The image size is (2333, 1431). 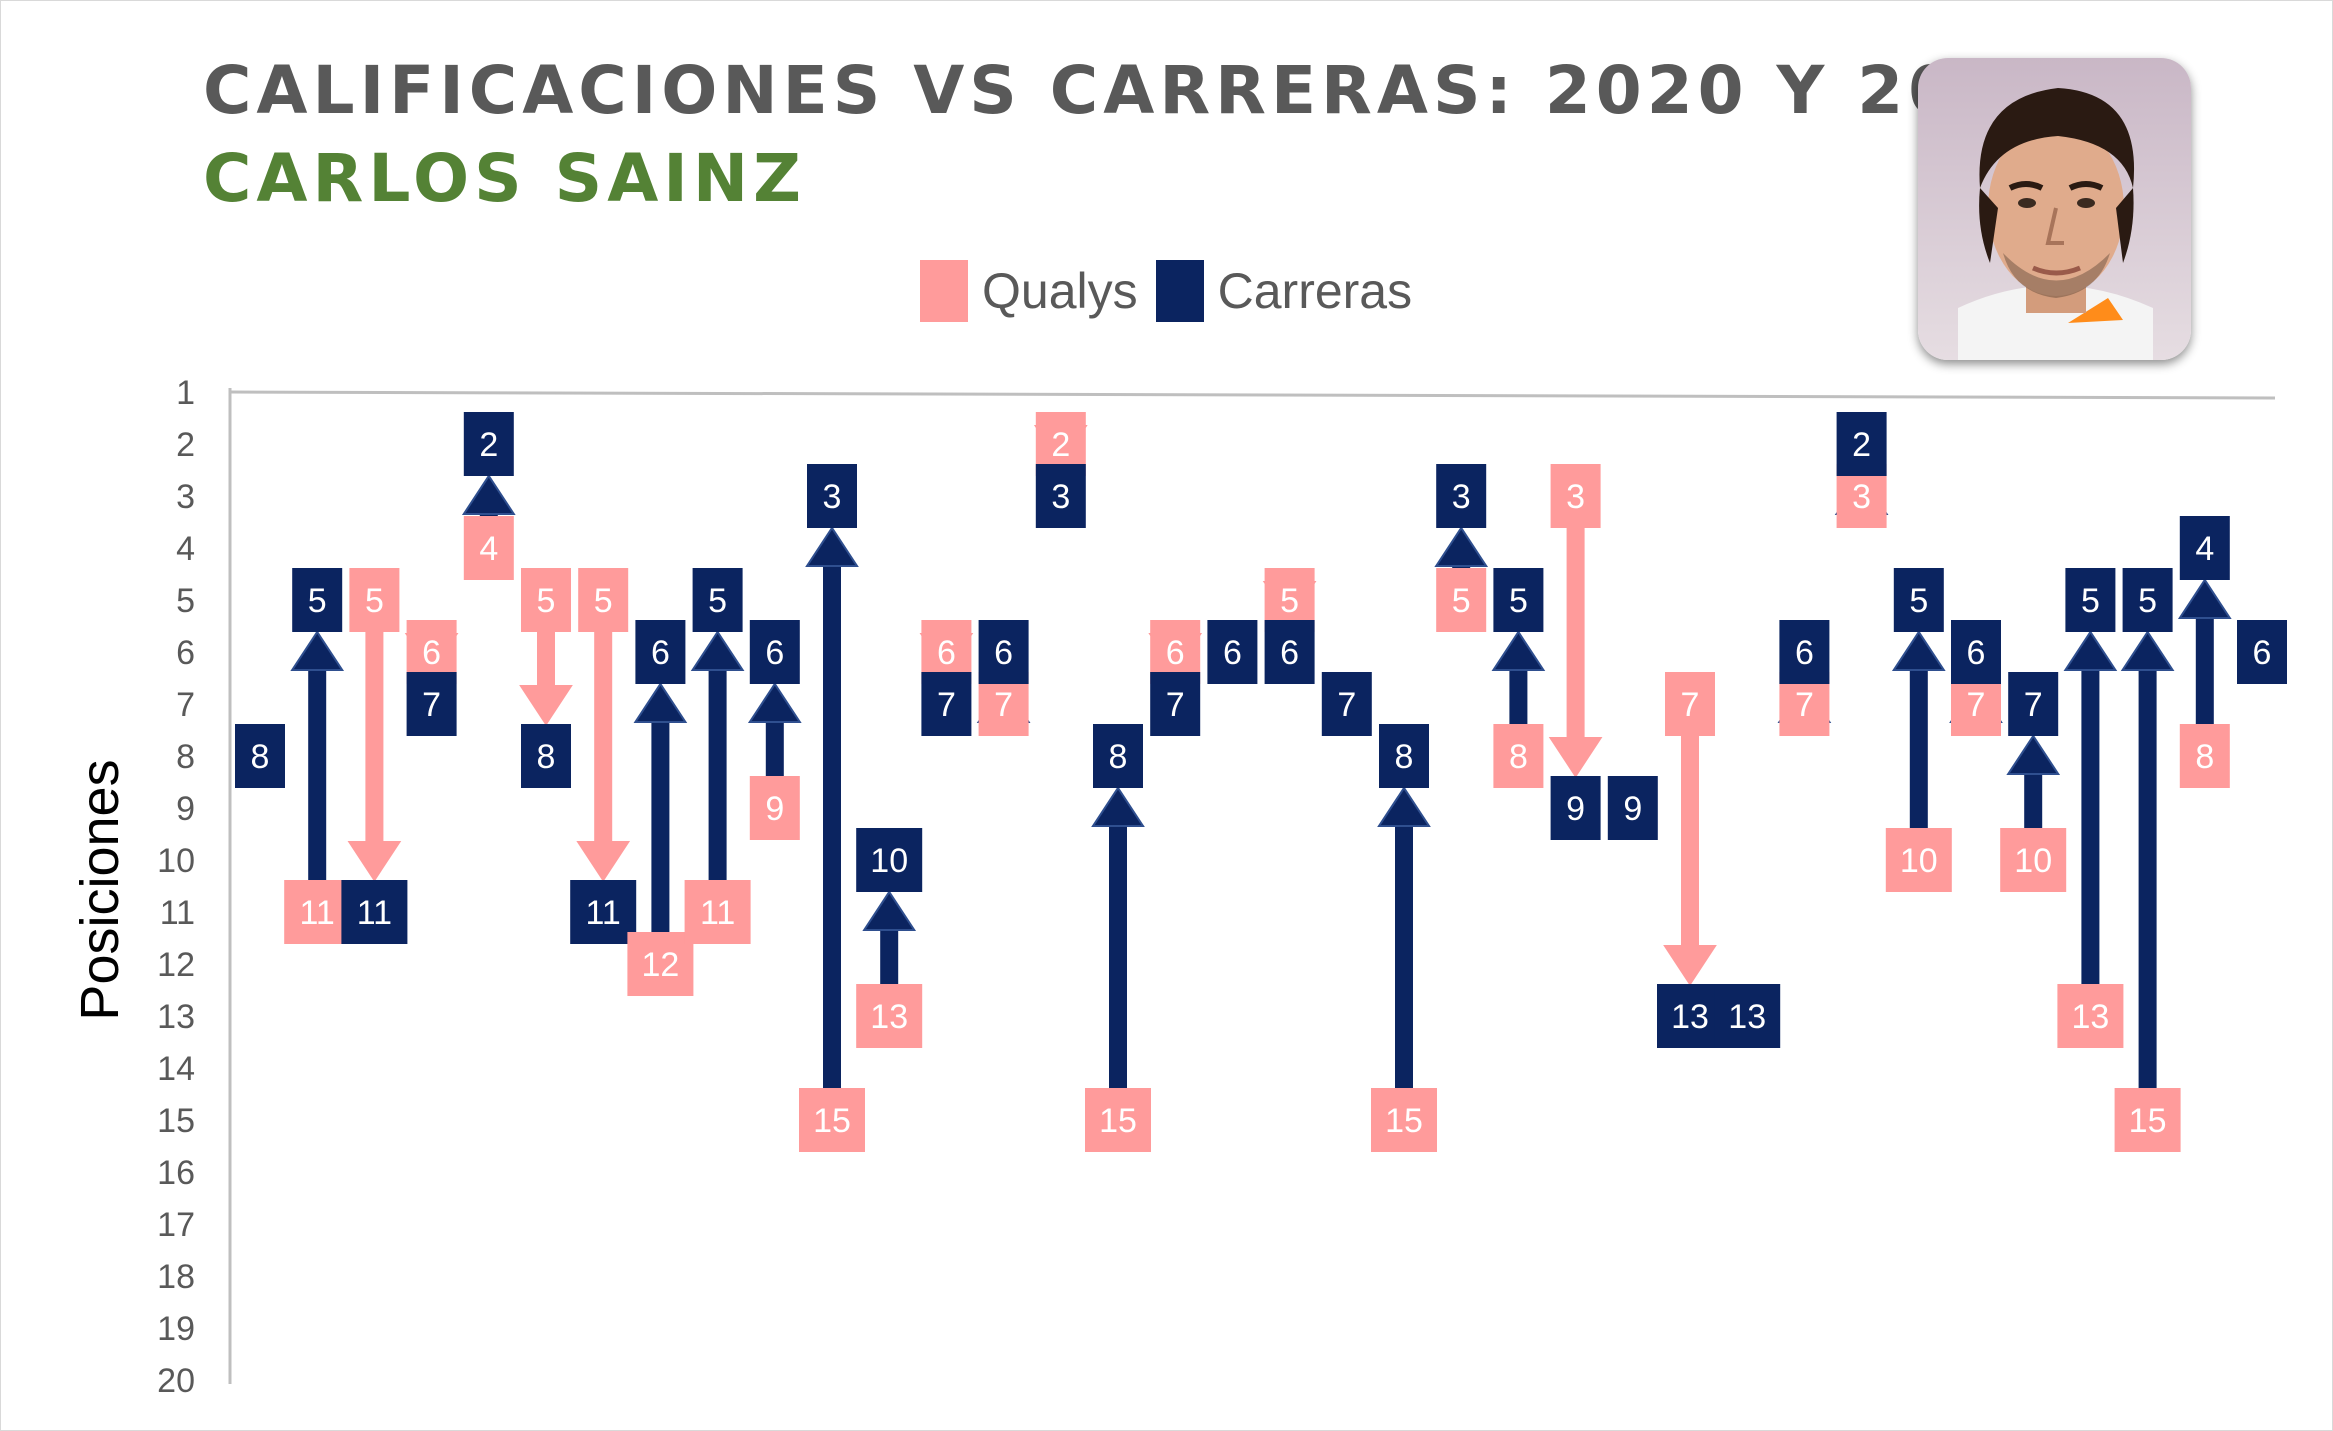 I want to click on race-marker-3-box, so click(x=374, y=912).